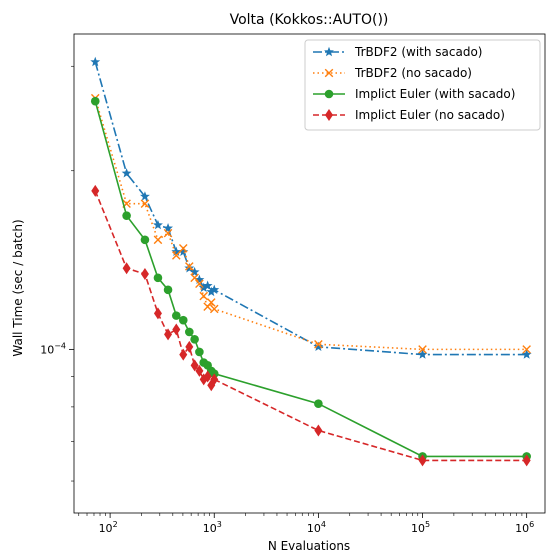 Image resolution: width=550 pixels, height=555 pixels. I want to click on y-axis-label: Wall Time (sec / batch), so click(18, 287).